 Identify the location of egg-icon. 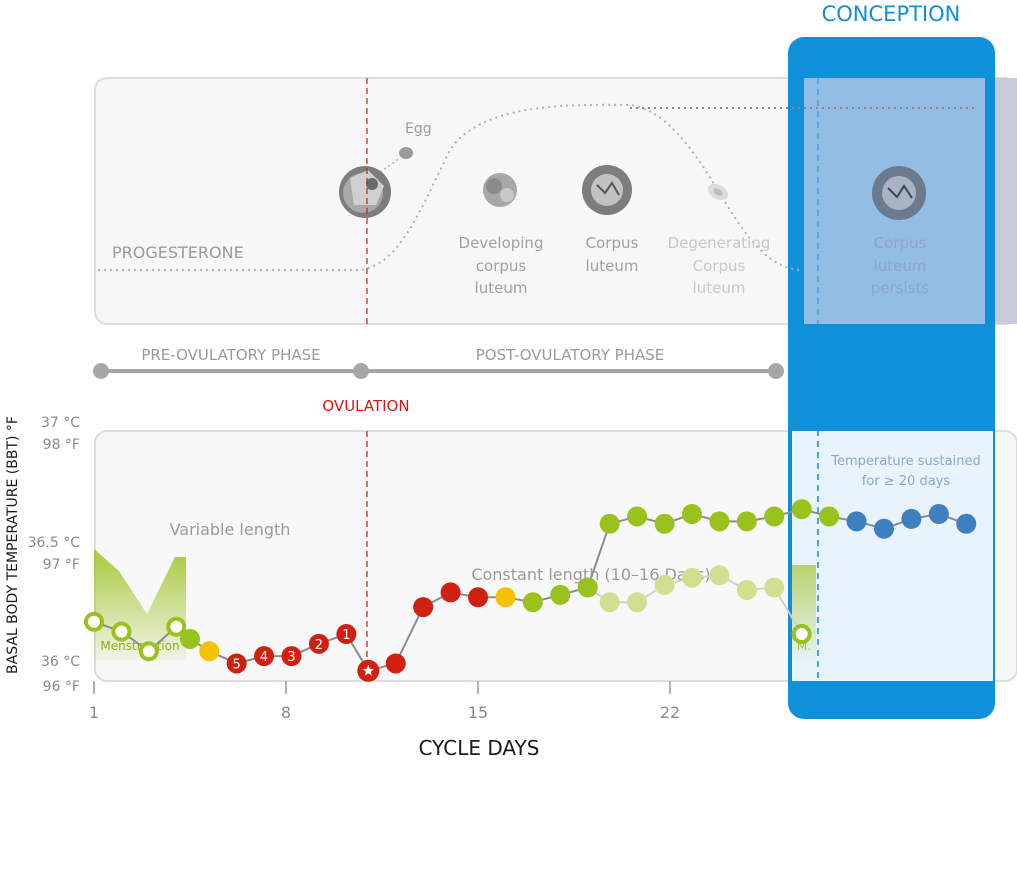
(406, 153).